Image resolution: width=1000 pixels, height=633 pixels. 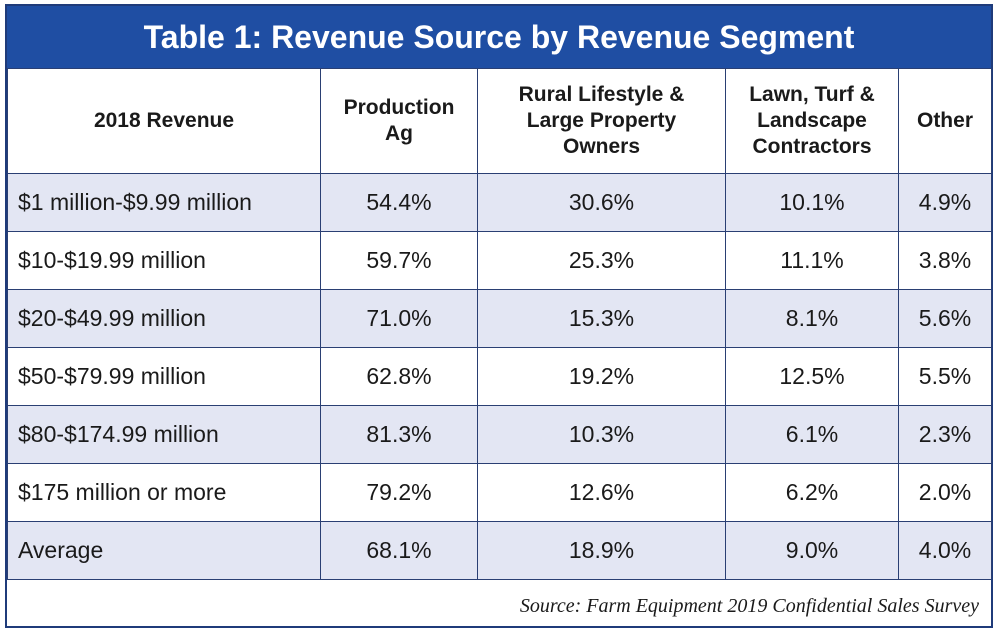 What do you see at coordinates (812, 318) in the screenshot?
I see `cell-lawn-turf: 8.1%` at bounding box center [812, 318].